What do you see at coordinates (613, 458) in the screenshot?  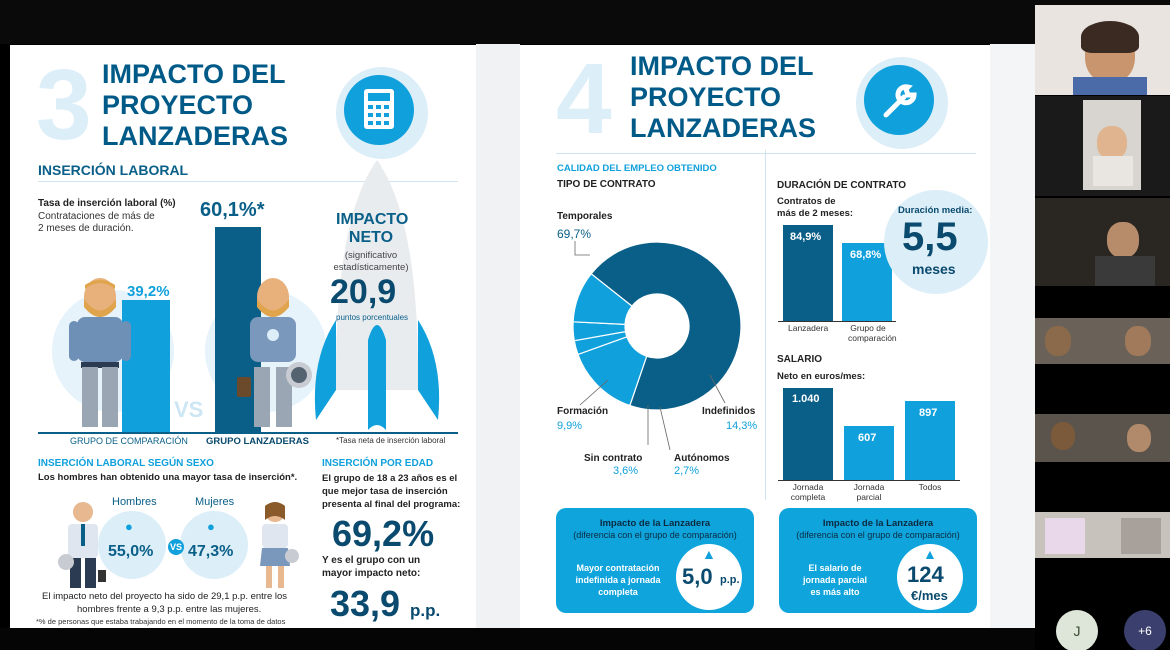 I see `donut-label-sin-contrato: Sin contrato` at bounding box center [613, 458].